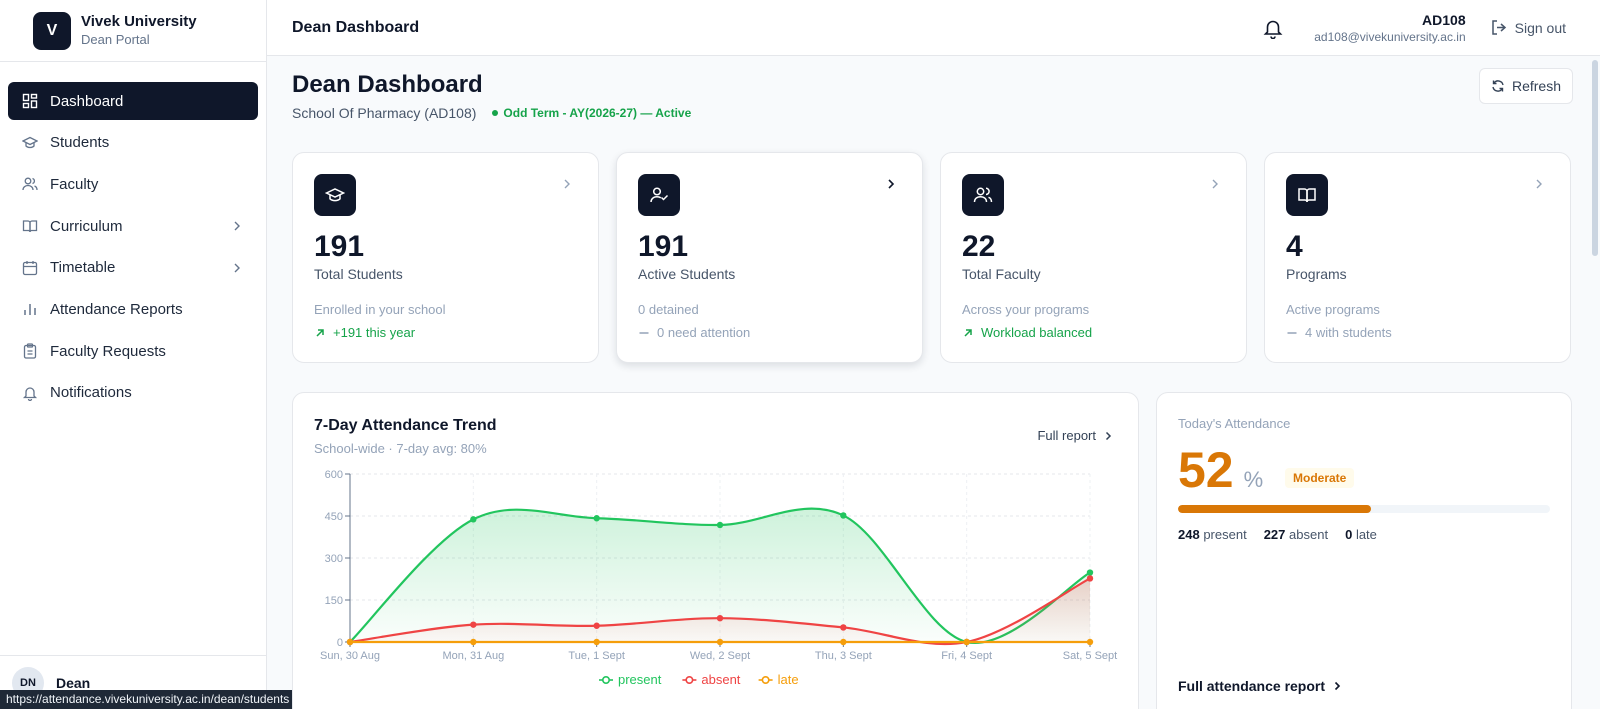 This screenshot has height=709, width=1600. Describe the element at coordinates (133, 184) in the screenshot. I see `sidebar-item-faculty: Faculty` at that location.